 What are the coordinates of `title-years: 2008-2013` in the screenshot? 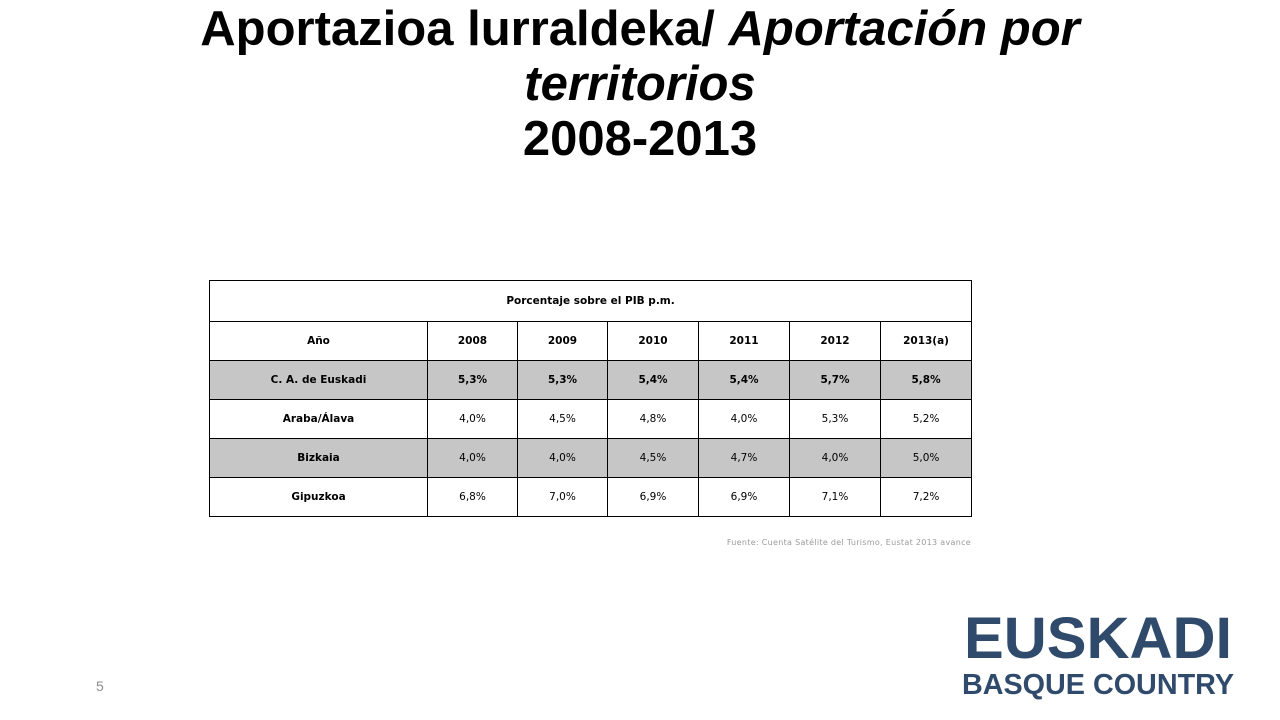 It's located at (640, 139).